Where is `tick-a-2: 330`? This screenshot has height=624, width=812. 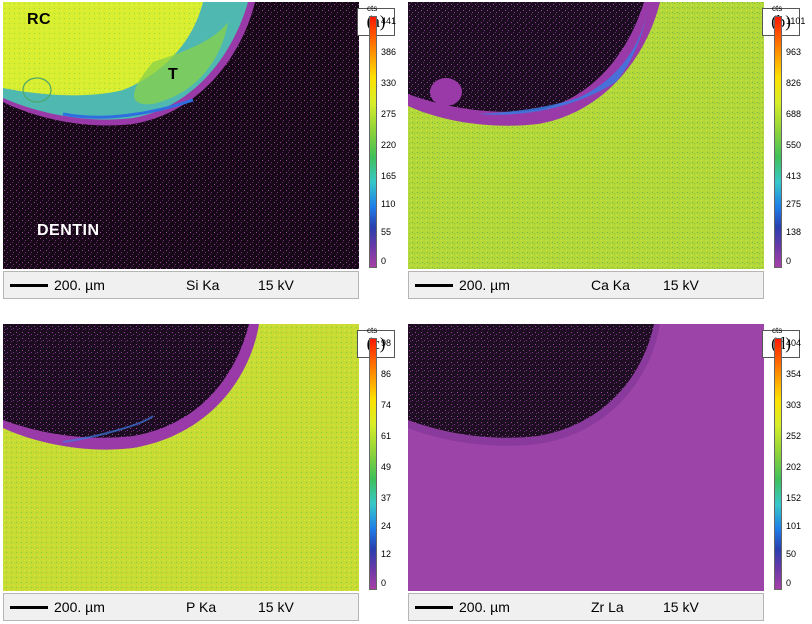 tick-a-2: 330 is located at coordinates (389, 83).